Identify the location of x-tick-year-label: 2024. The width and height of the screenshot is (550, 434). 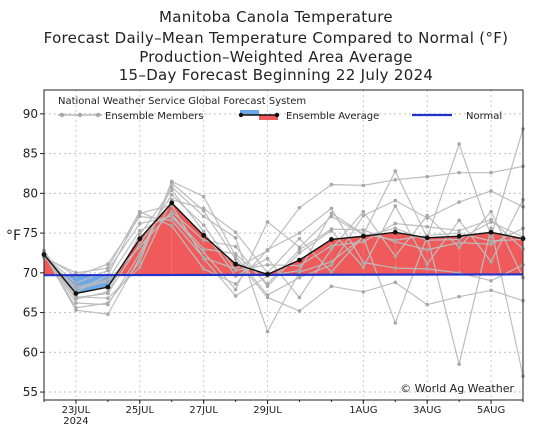
(75, 421).